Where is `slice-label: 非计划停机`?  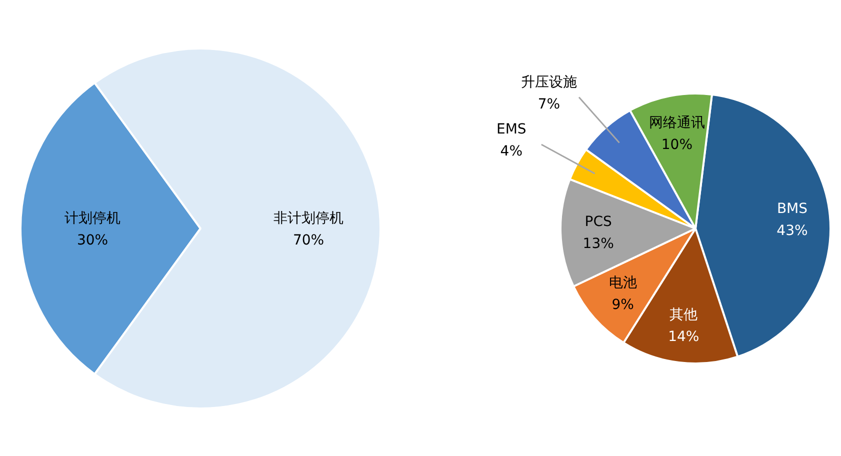
slice-label: 非计划停机 is located at coordinates (309, 218).